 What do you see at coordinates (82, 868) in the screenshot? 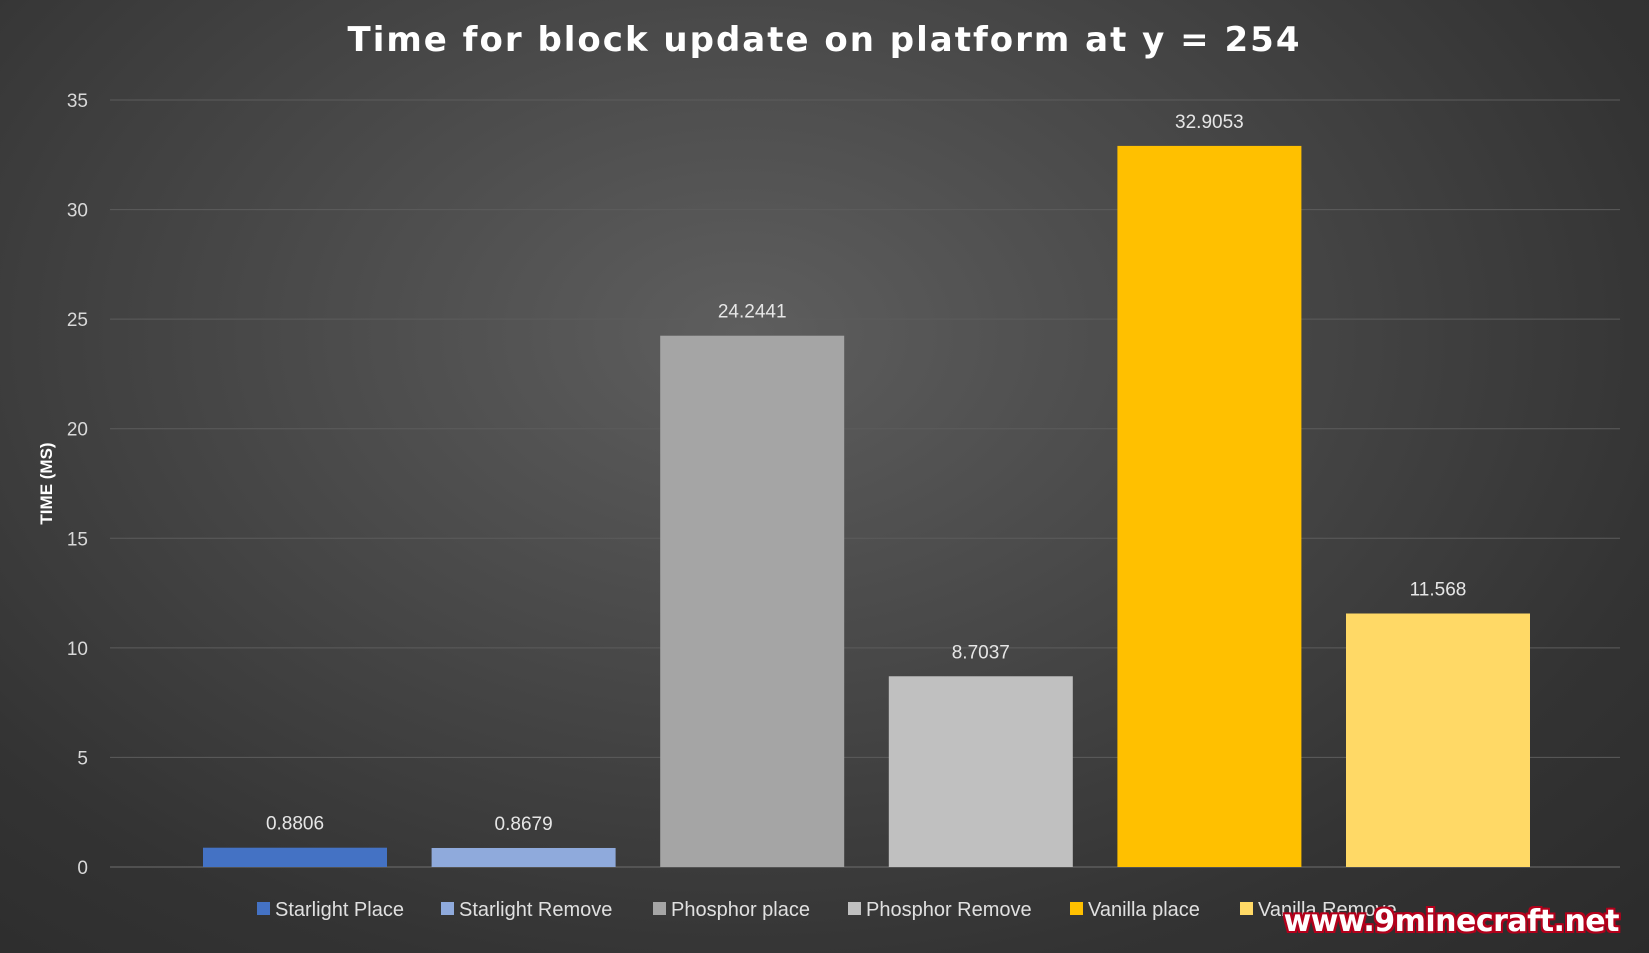
I see `y-tick-label: 0` at bounding box center [82, 868].